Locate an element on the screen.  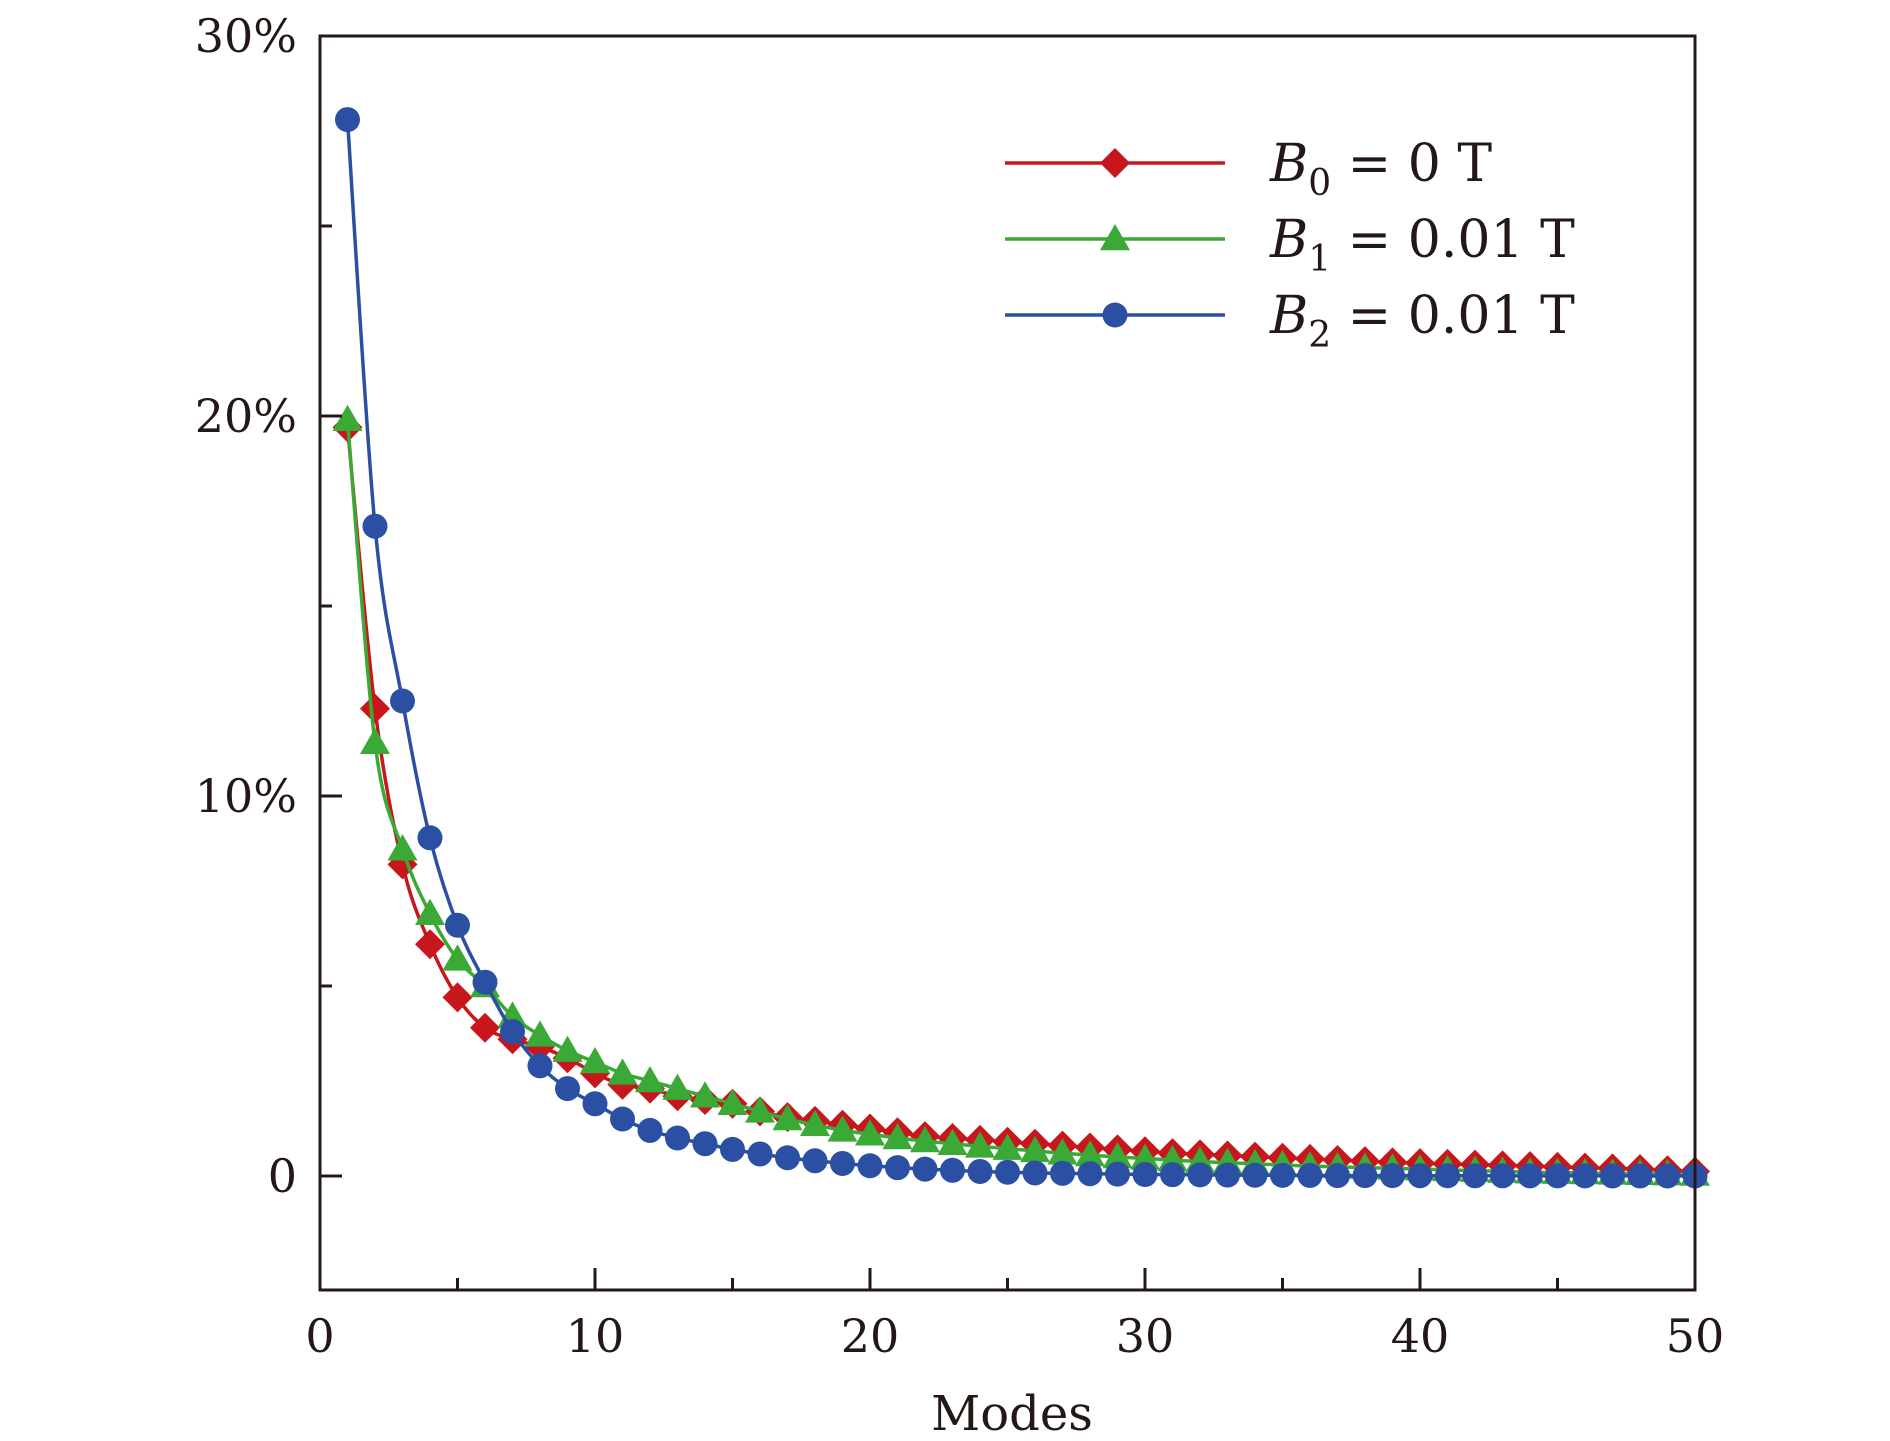
y-tick-label: 0 is located at coordinates (282, 1176).